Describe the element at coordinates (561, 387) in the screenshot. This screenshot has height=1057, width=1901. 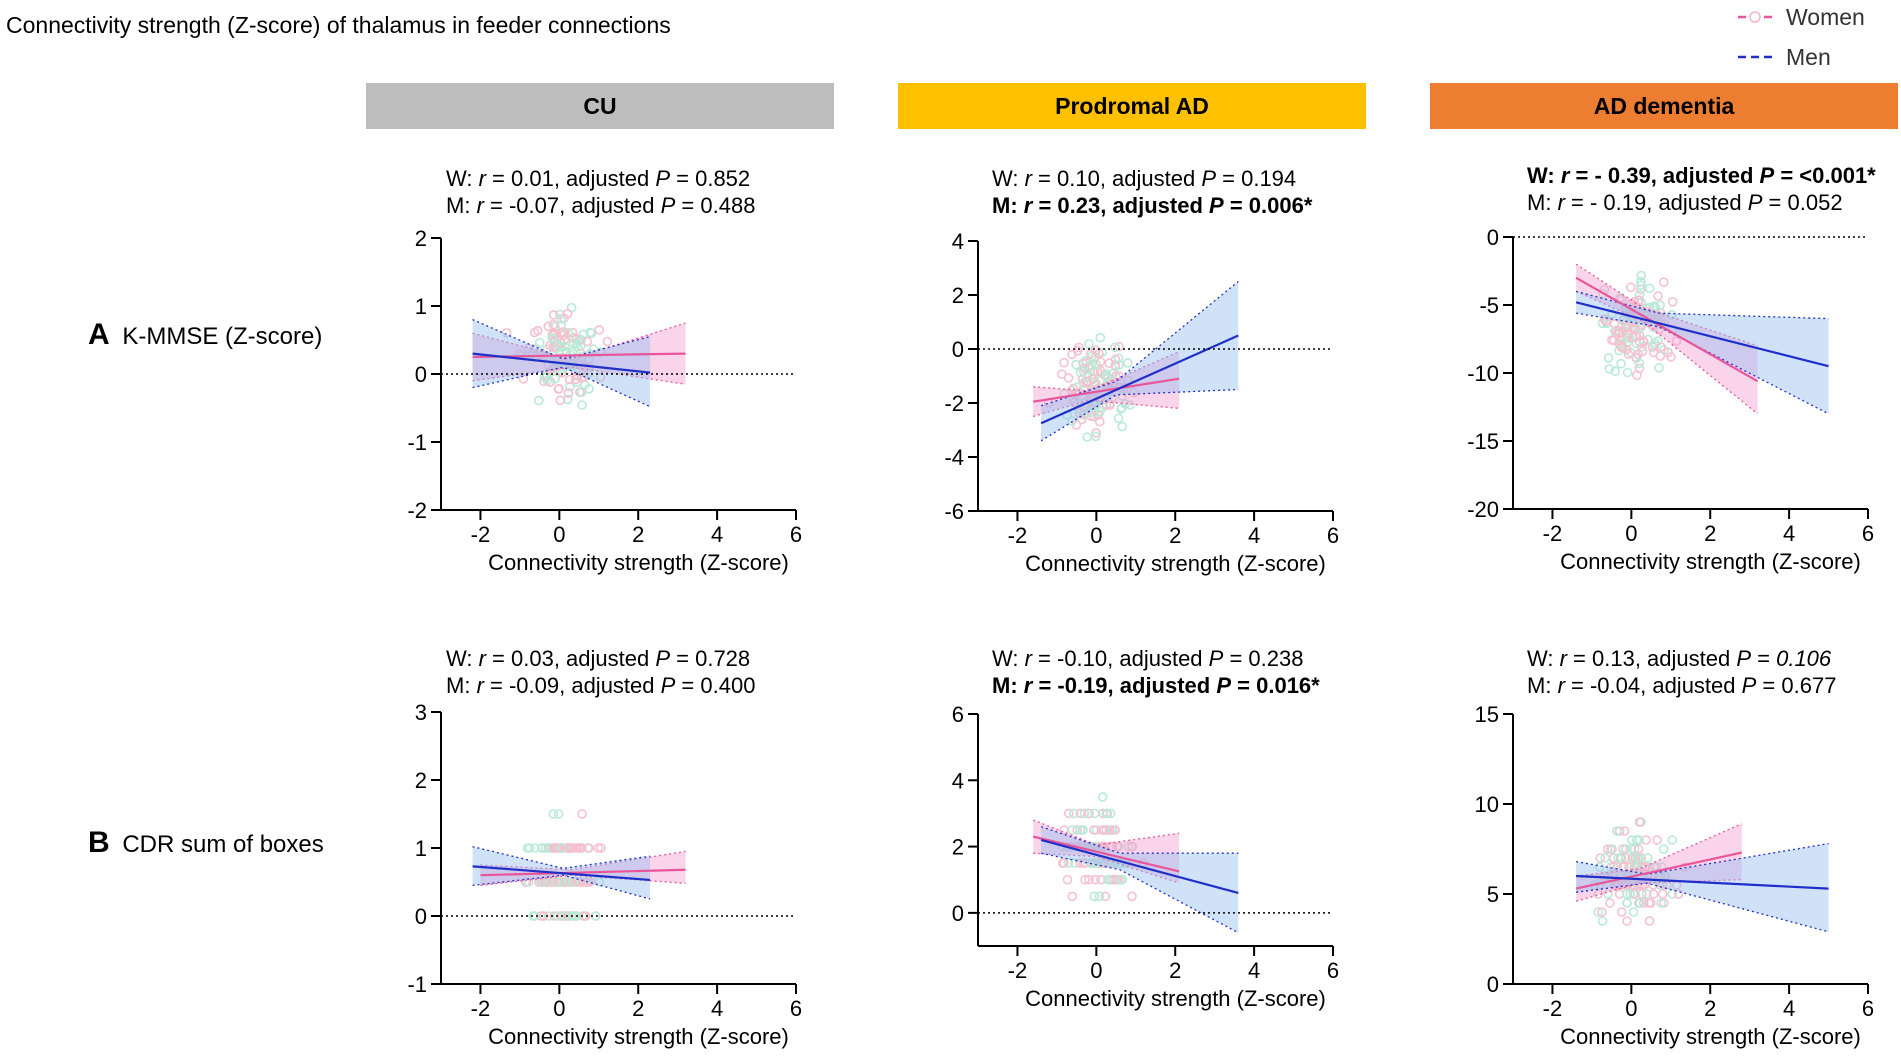
I see `ci-lower-men` at that location.